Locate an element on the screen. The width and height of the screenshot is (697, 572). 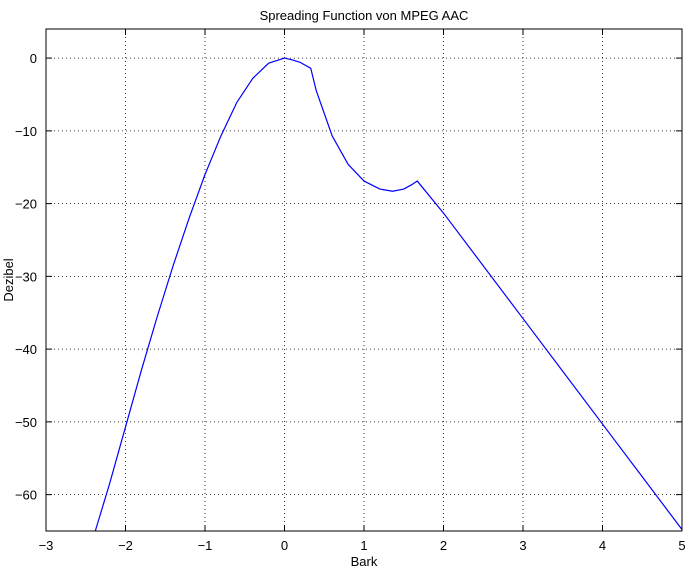
y-tick-label: −10 is located at coordinates (26, 131).